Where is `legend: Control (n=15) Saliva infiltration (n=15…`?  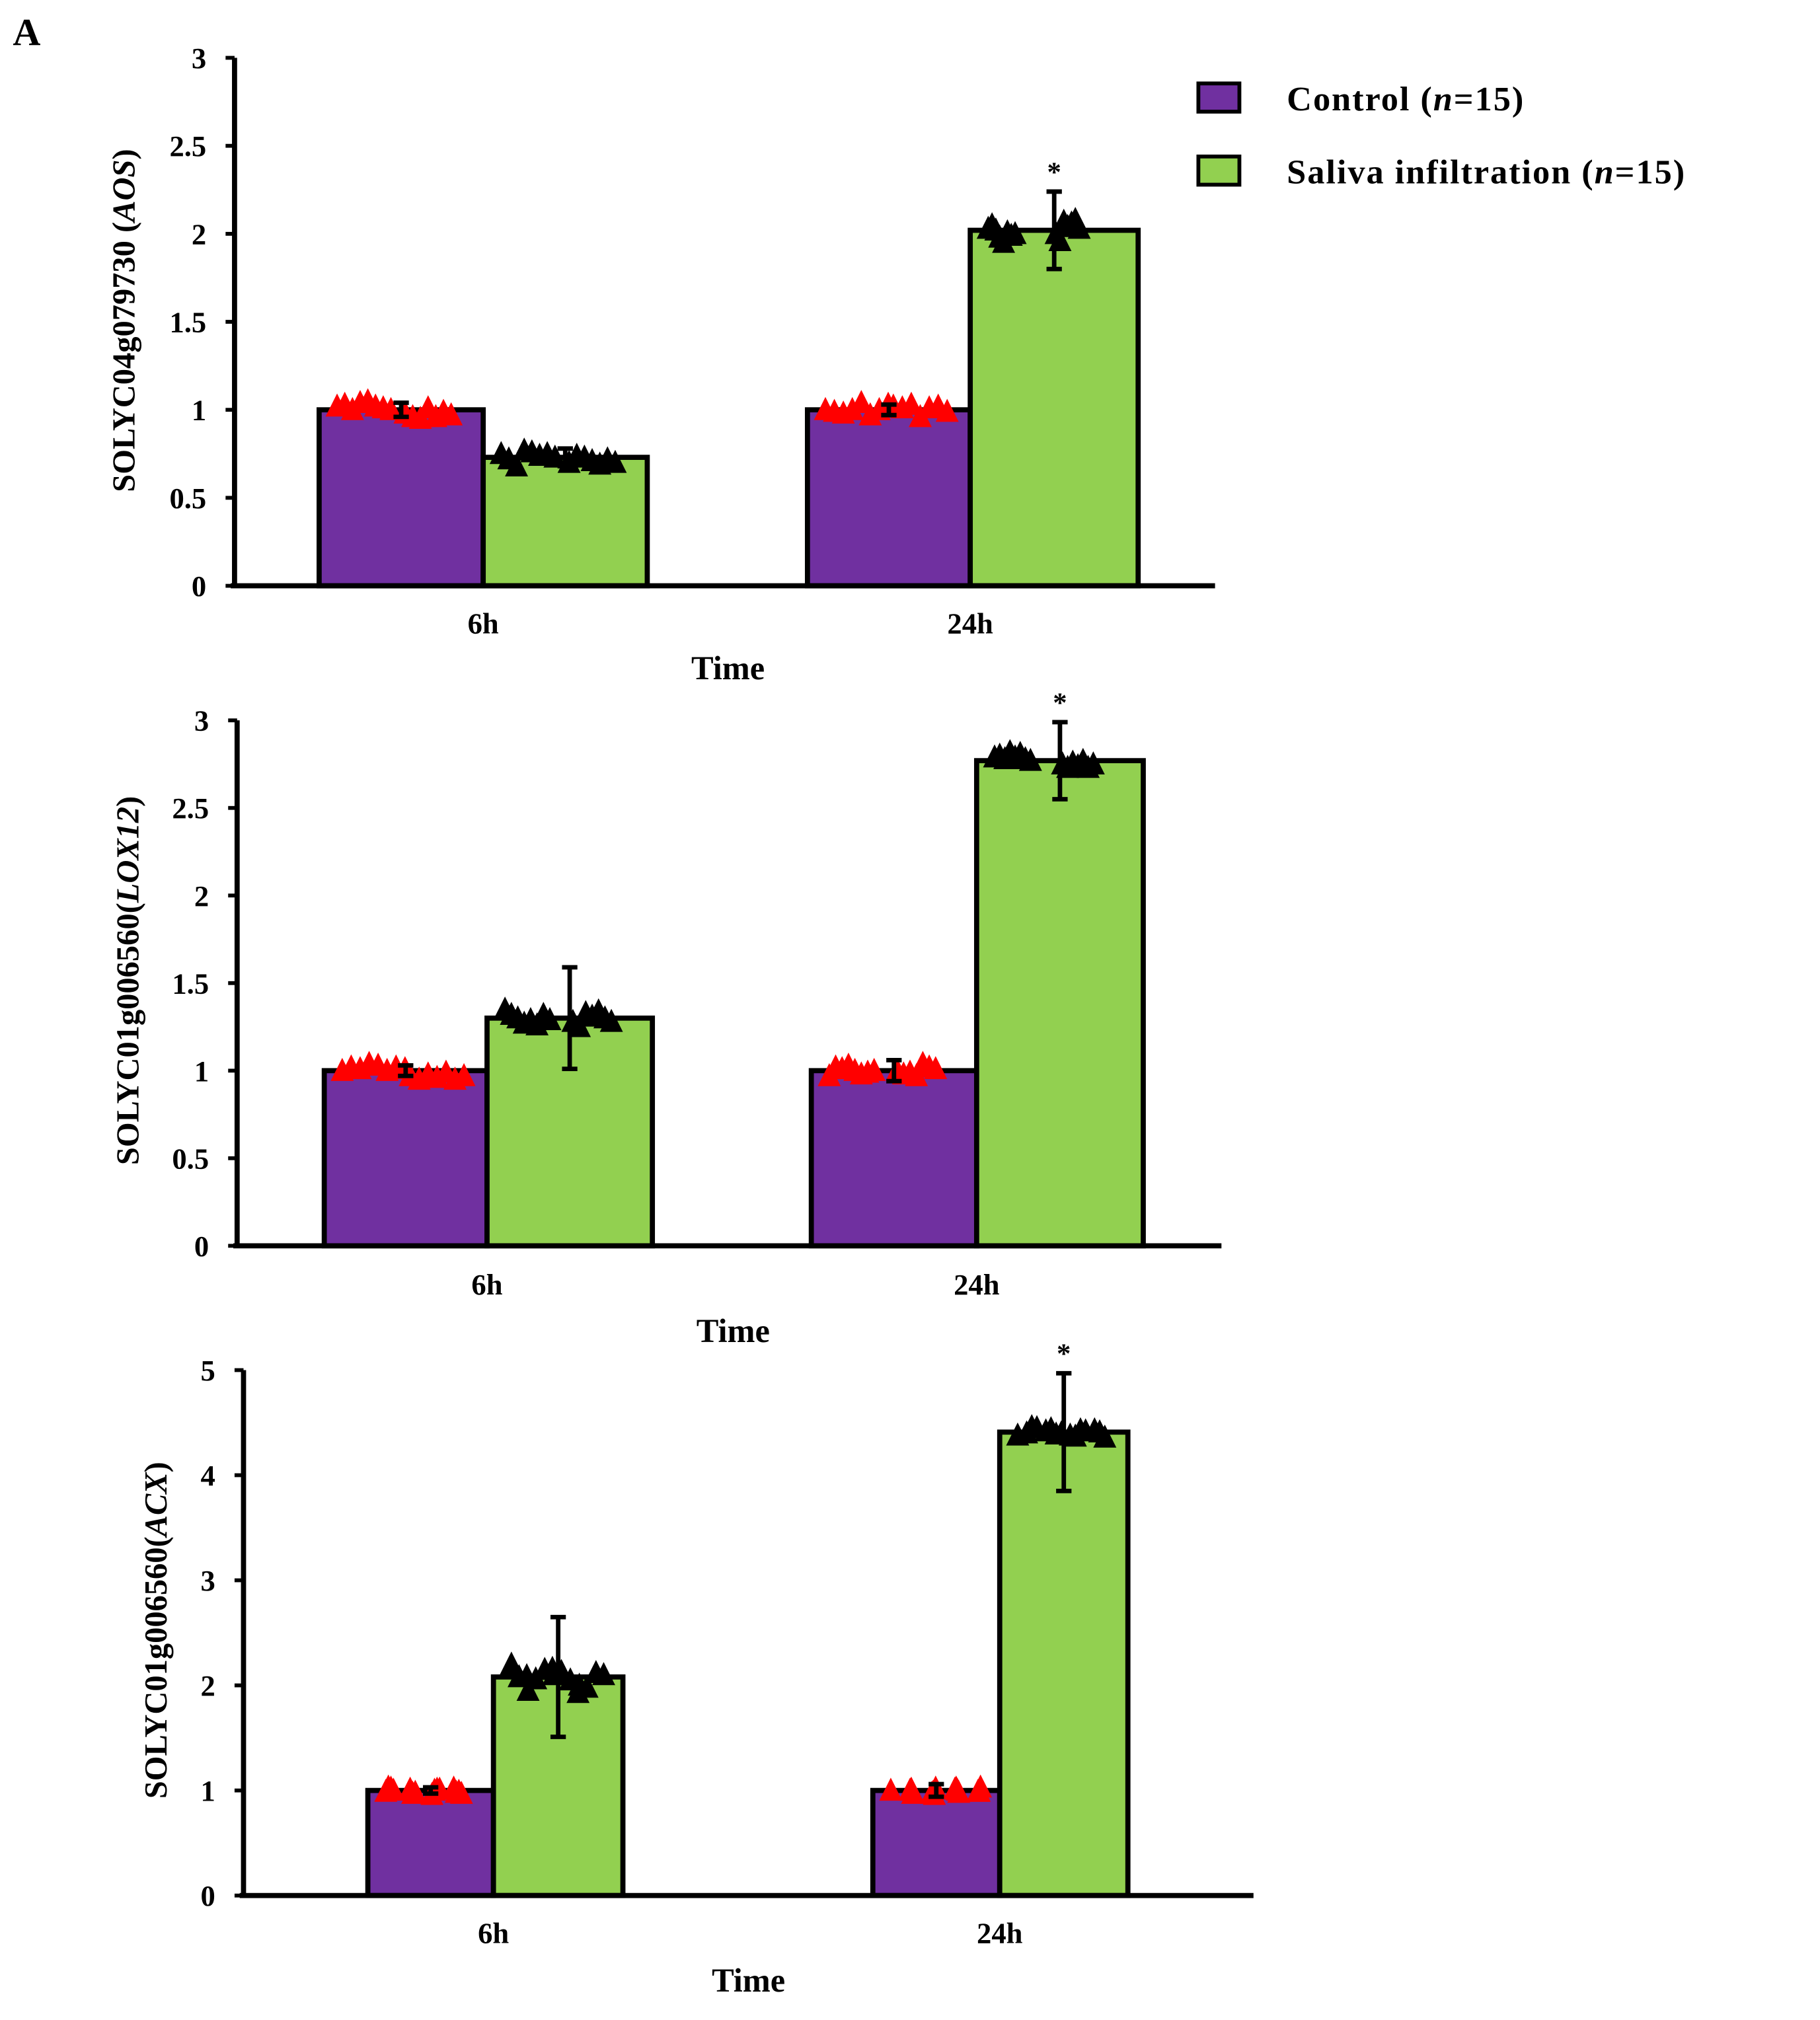
legend: Control (n=15) Saliva infiltration (n=15… is located at coordinates (1441, 136).